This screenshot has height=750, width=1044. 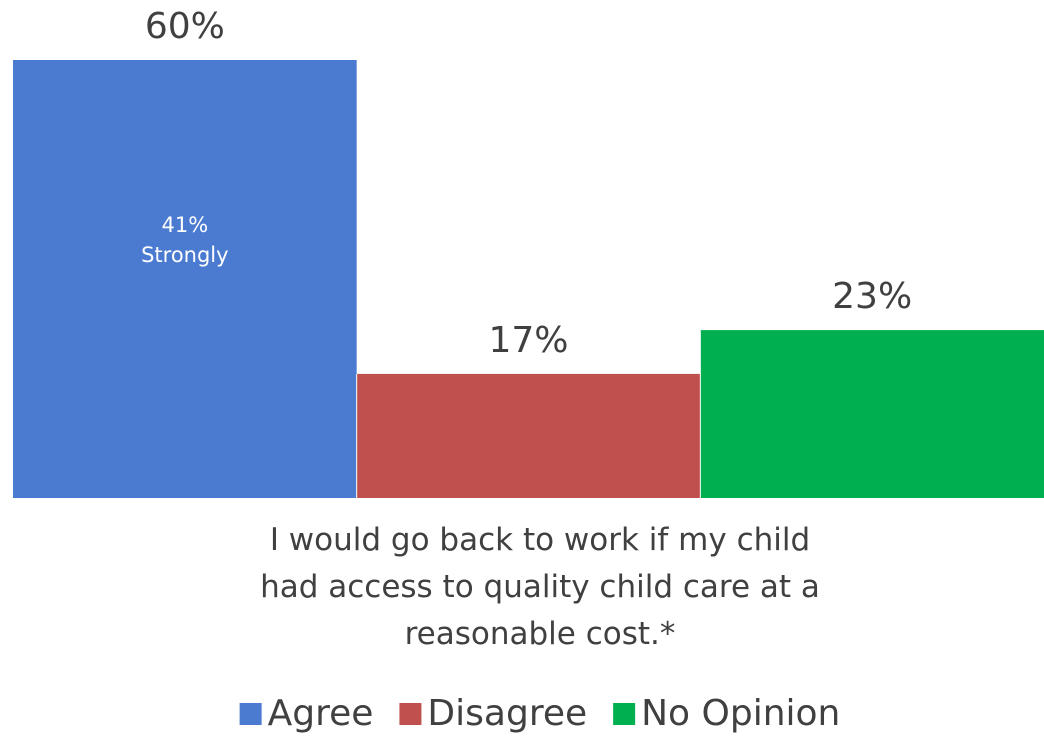 I want to click on bar-disagree, so click(x=528, y=435).